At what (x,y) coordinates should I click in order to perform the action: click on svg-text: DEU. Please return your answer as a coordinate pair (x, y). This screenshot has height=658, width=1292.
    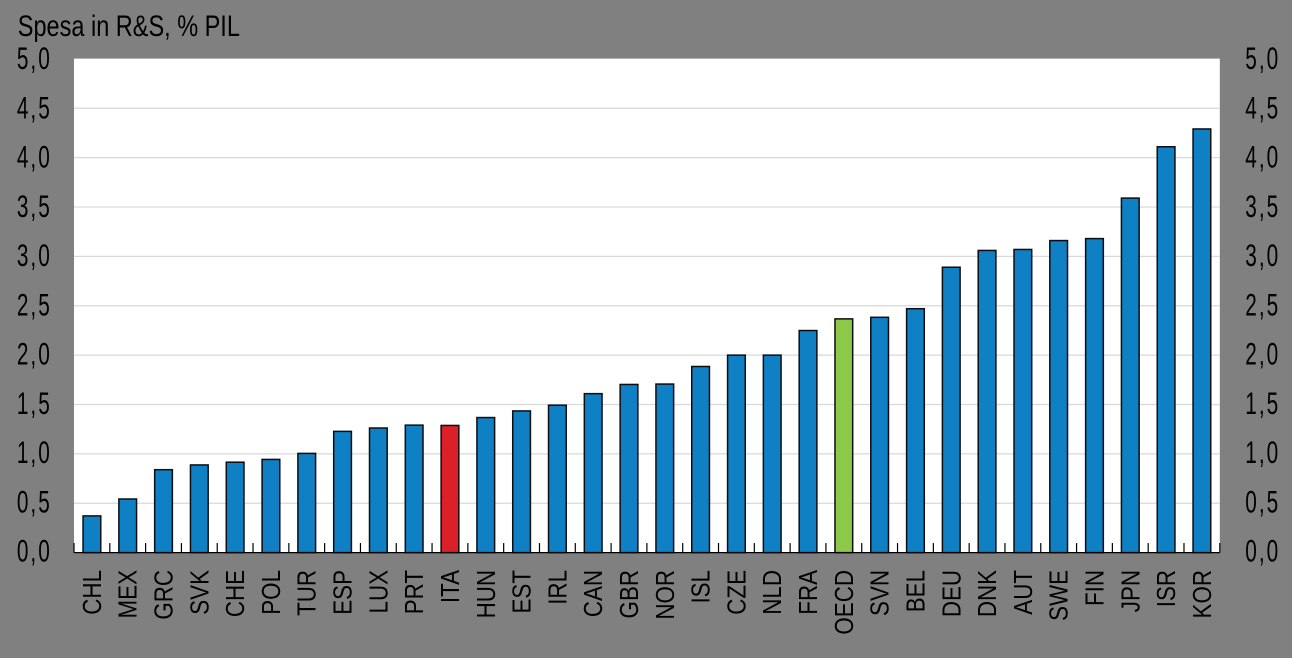
    Looking at the image, I should click on (952, 593).